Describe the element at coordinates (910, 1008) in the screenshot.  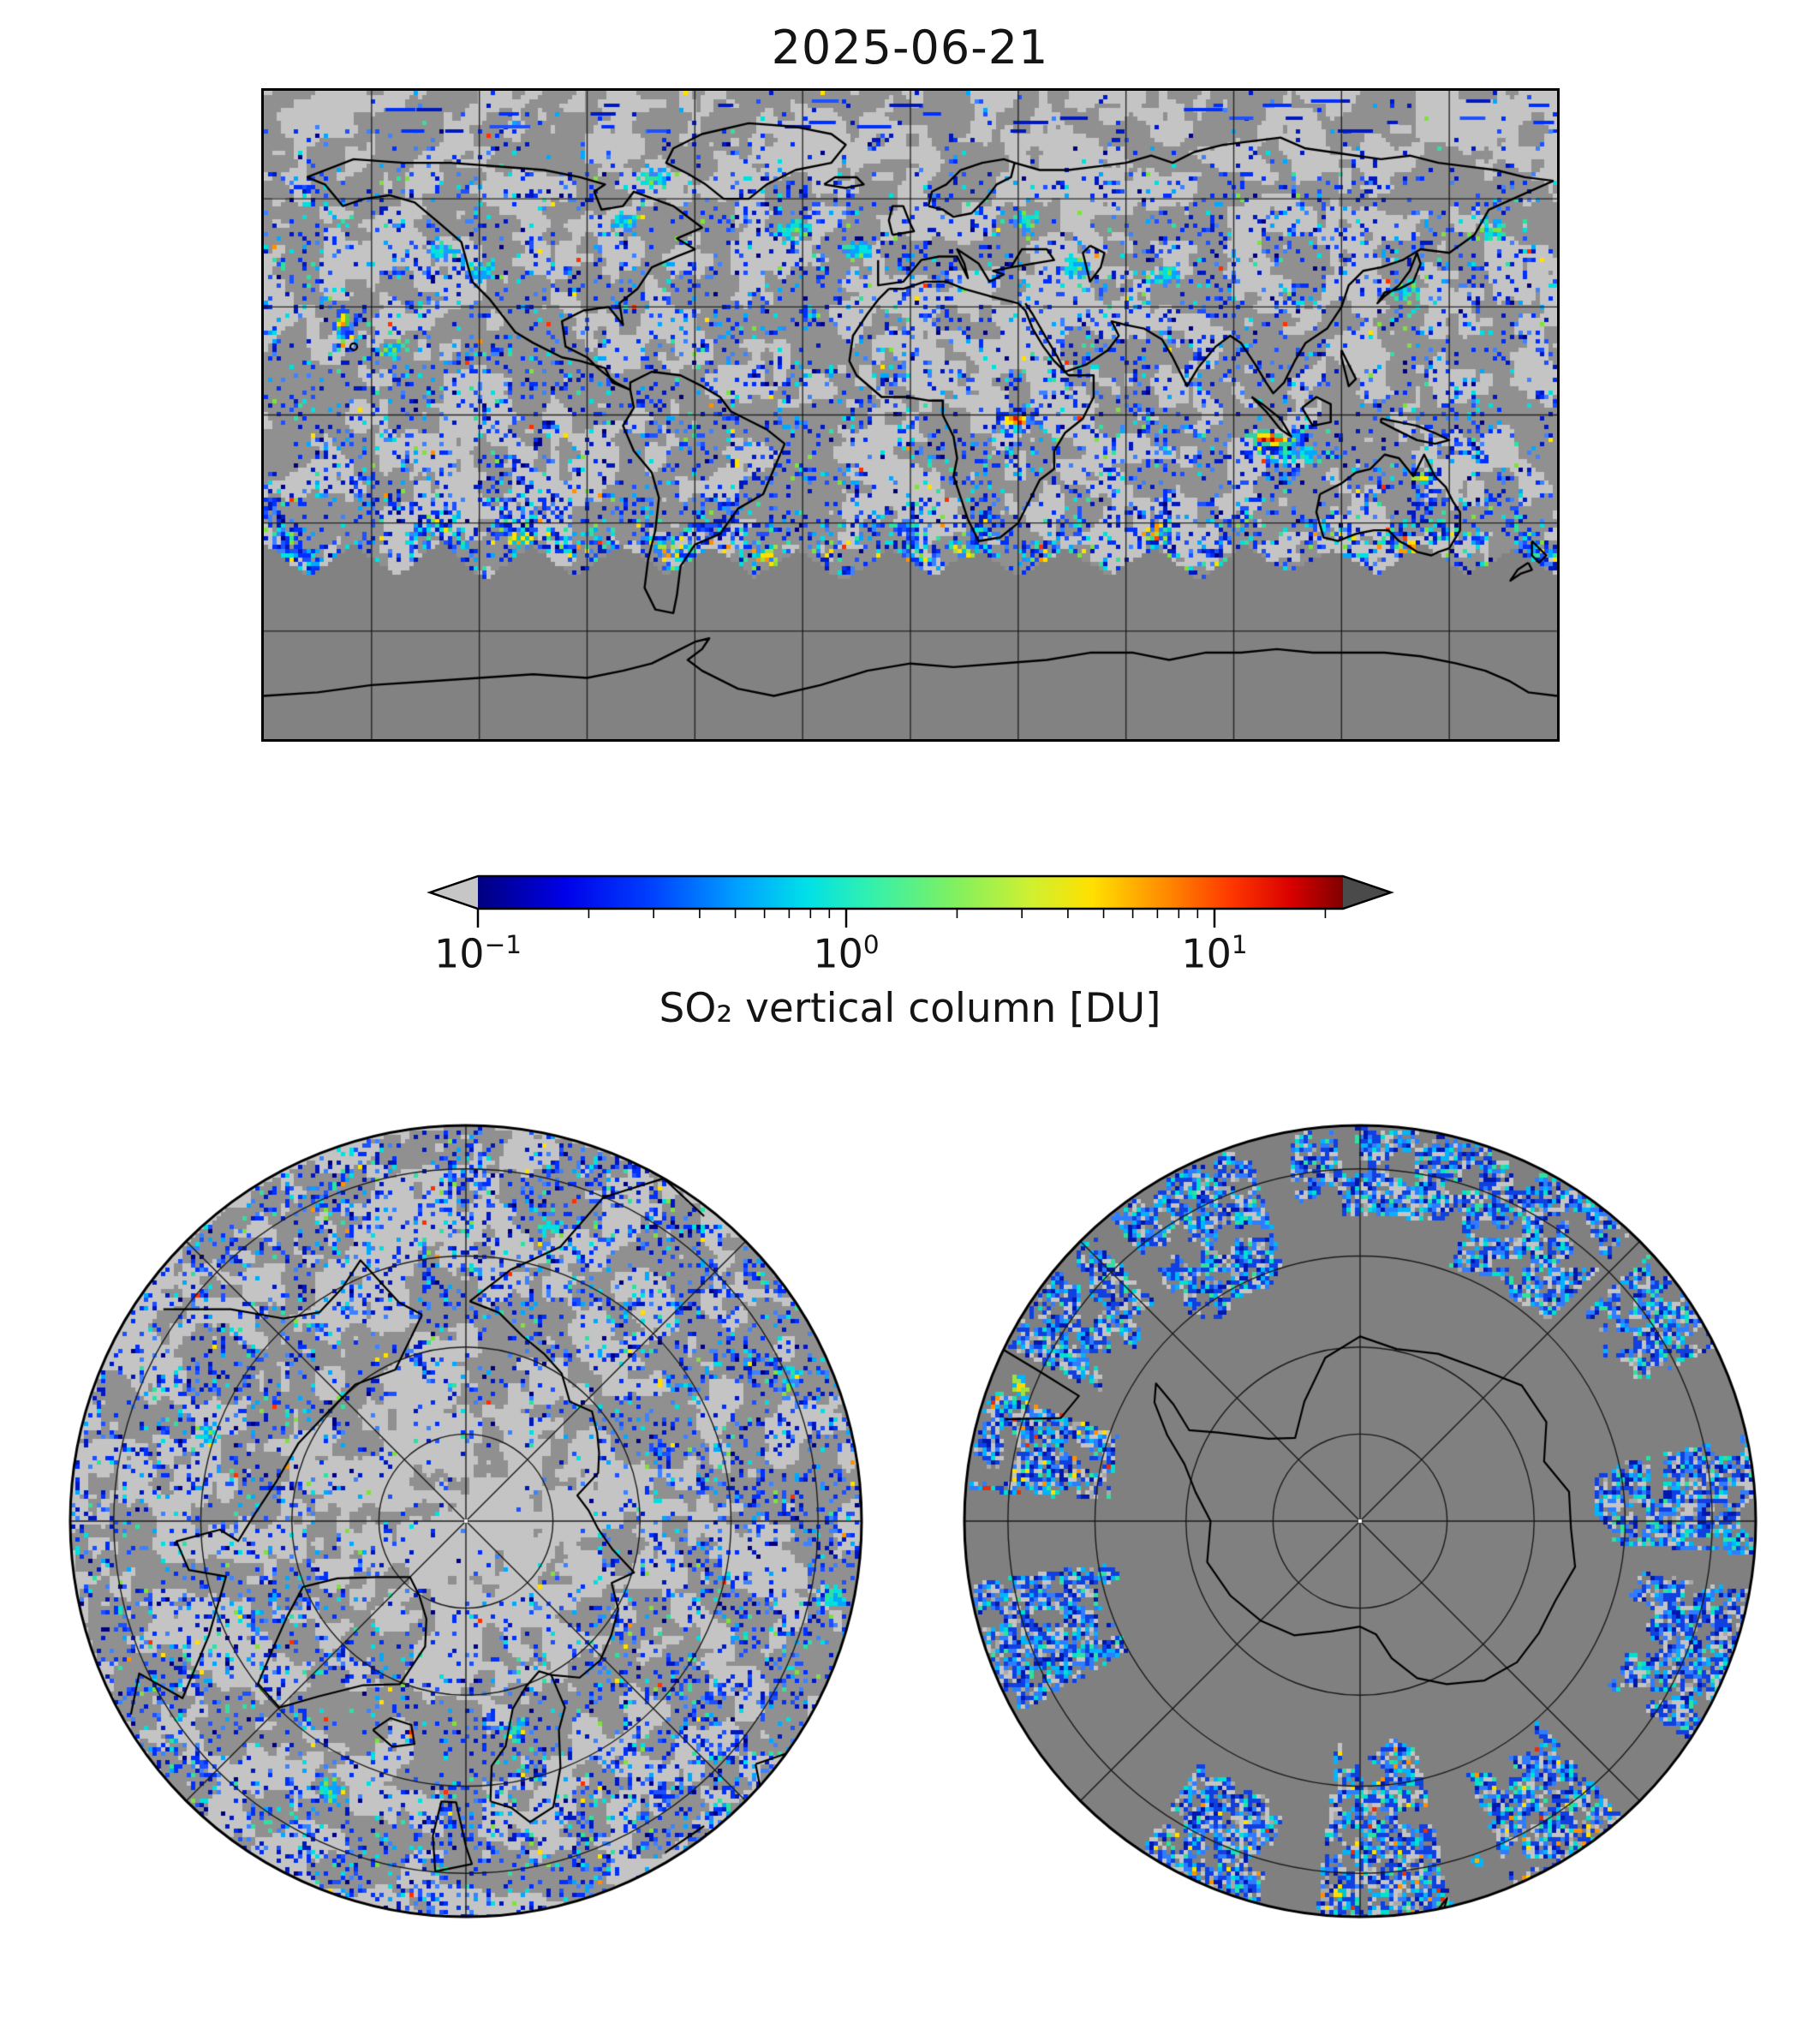
I see `colorbar-axis-label: SO₂ vertical column [DU]` at that location.